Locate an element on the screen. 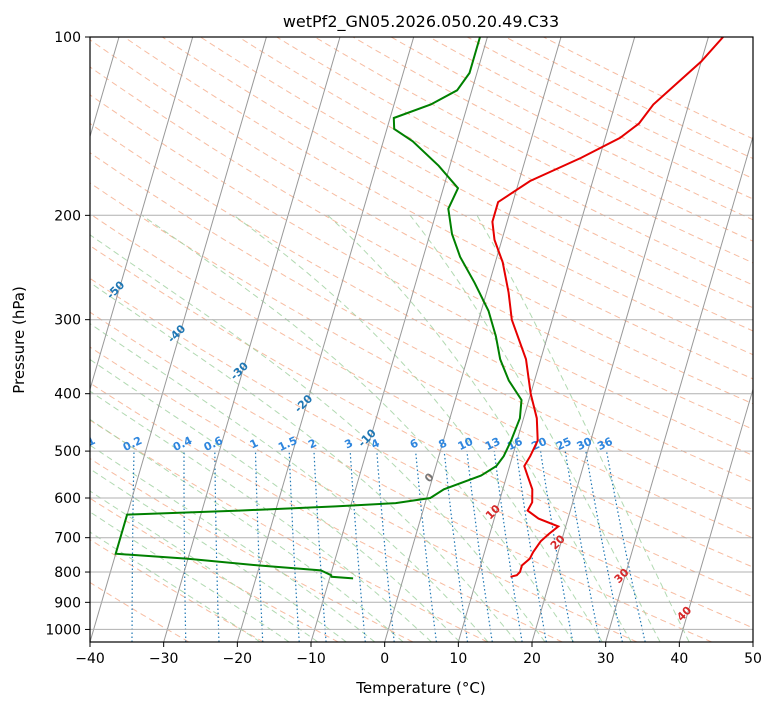 This screenshot has height=708, width=775. x-axis-title: Temperature (°C) is located at coordinates (420, 688).